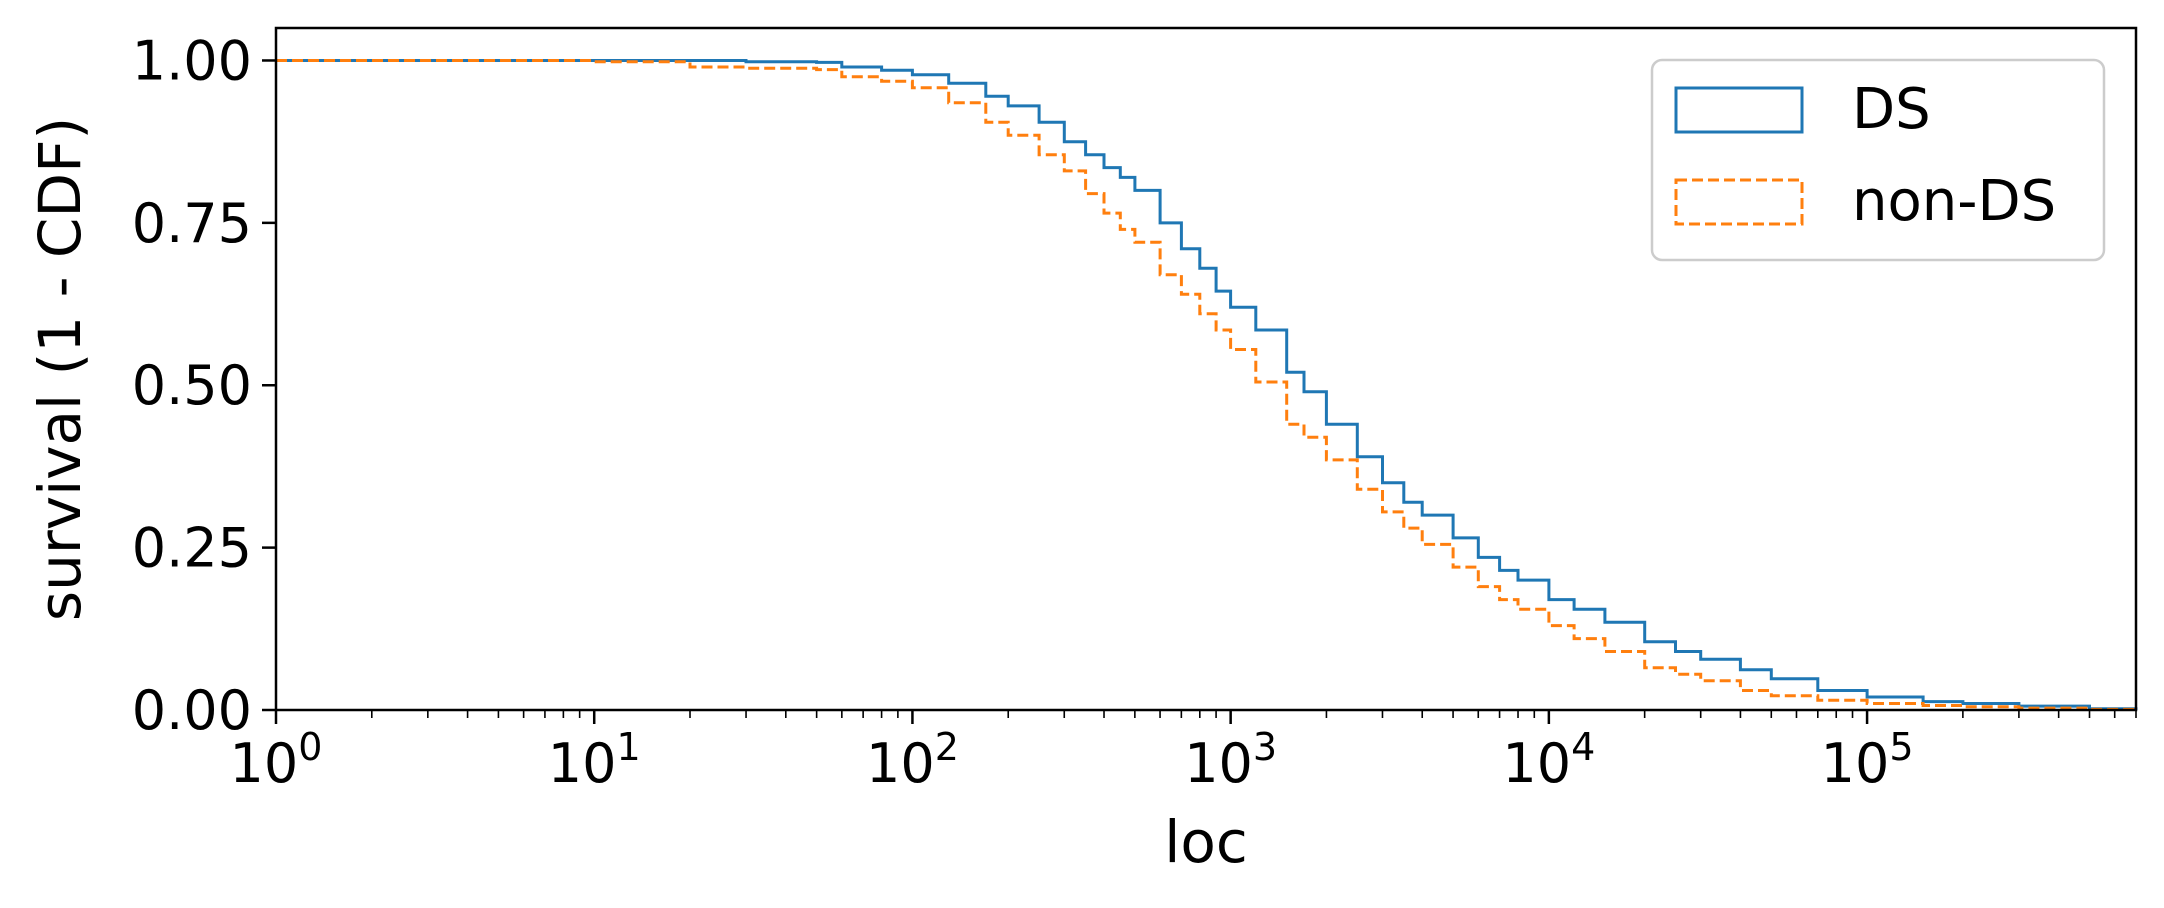 This screenshot has height=908, width=2164. I want to click on x-tick-label: 10³, so click(1230, 760).